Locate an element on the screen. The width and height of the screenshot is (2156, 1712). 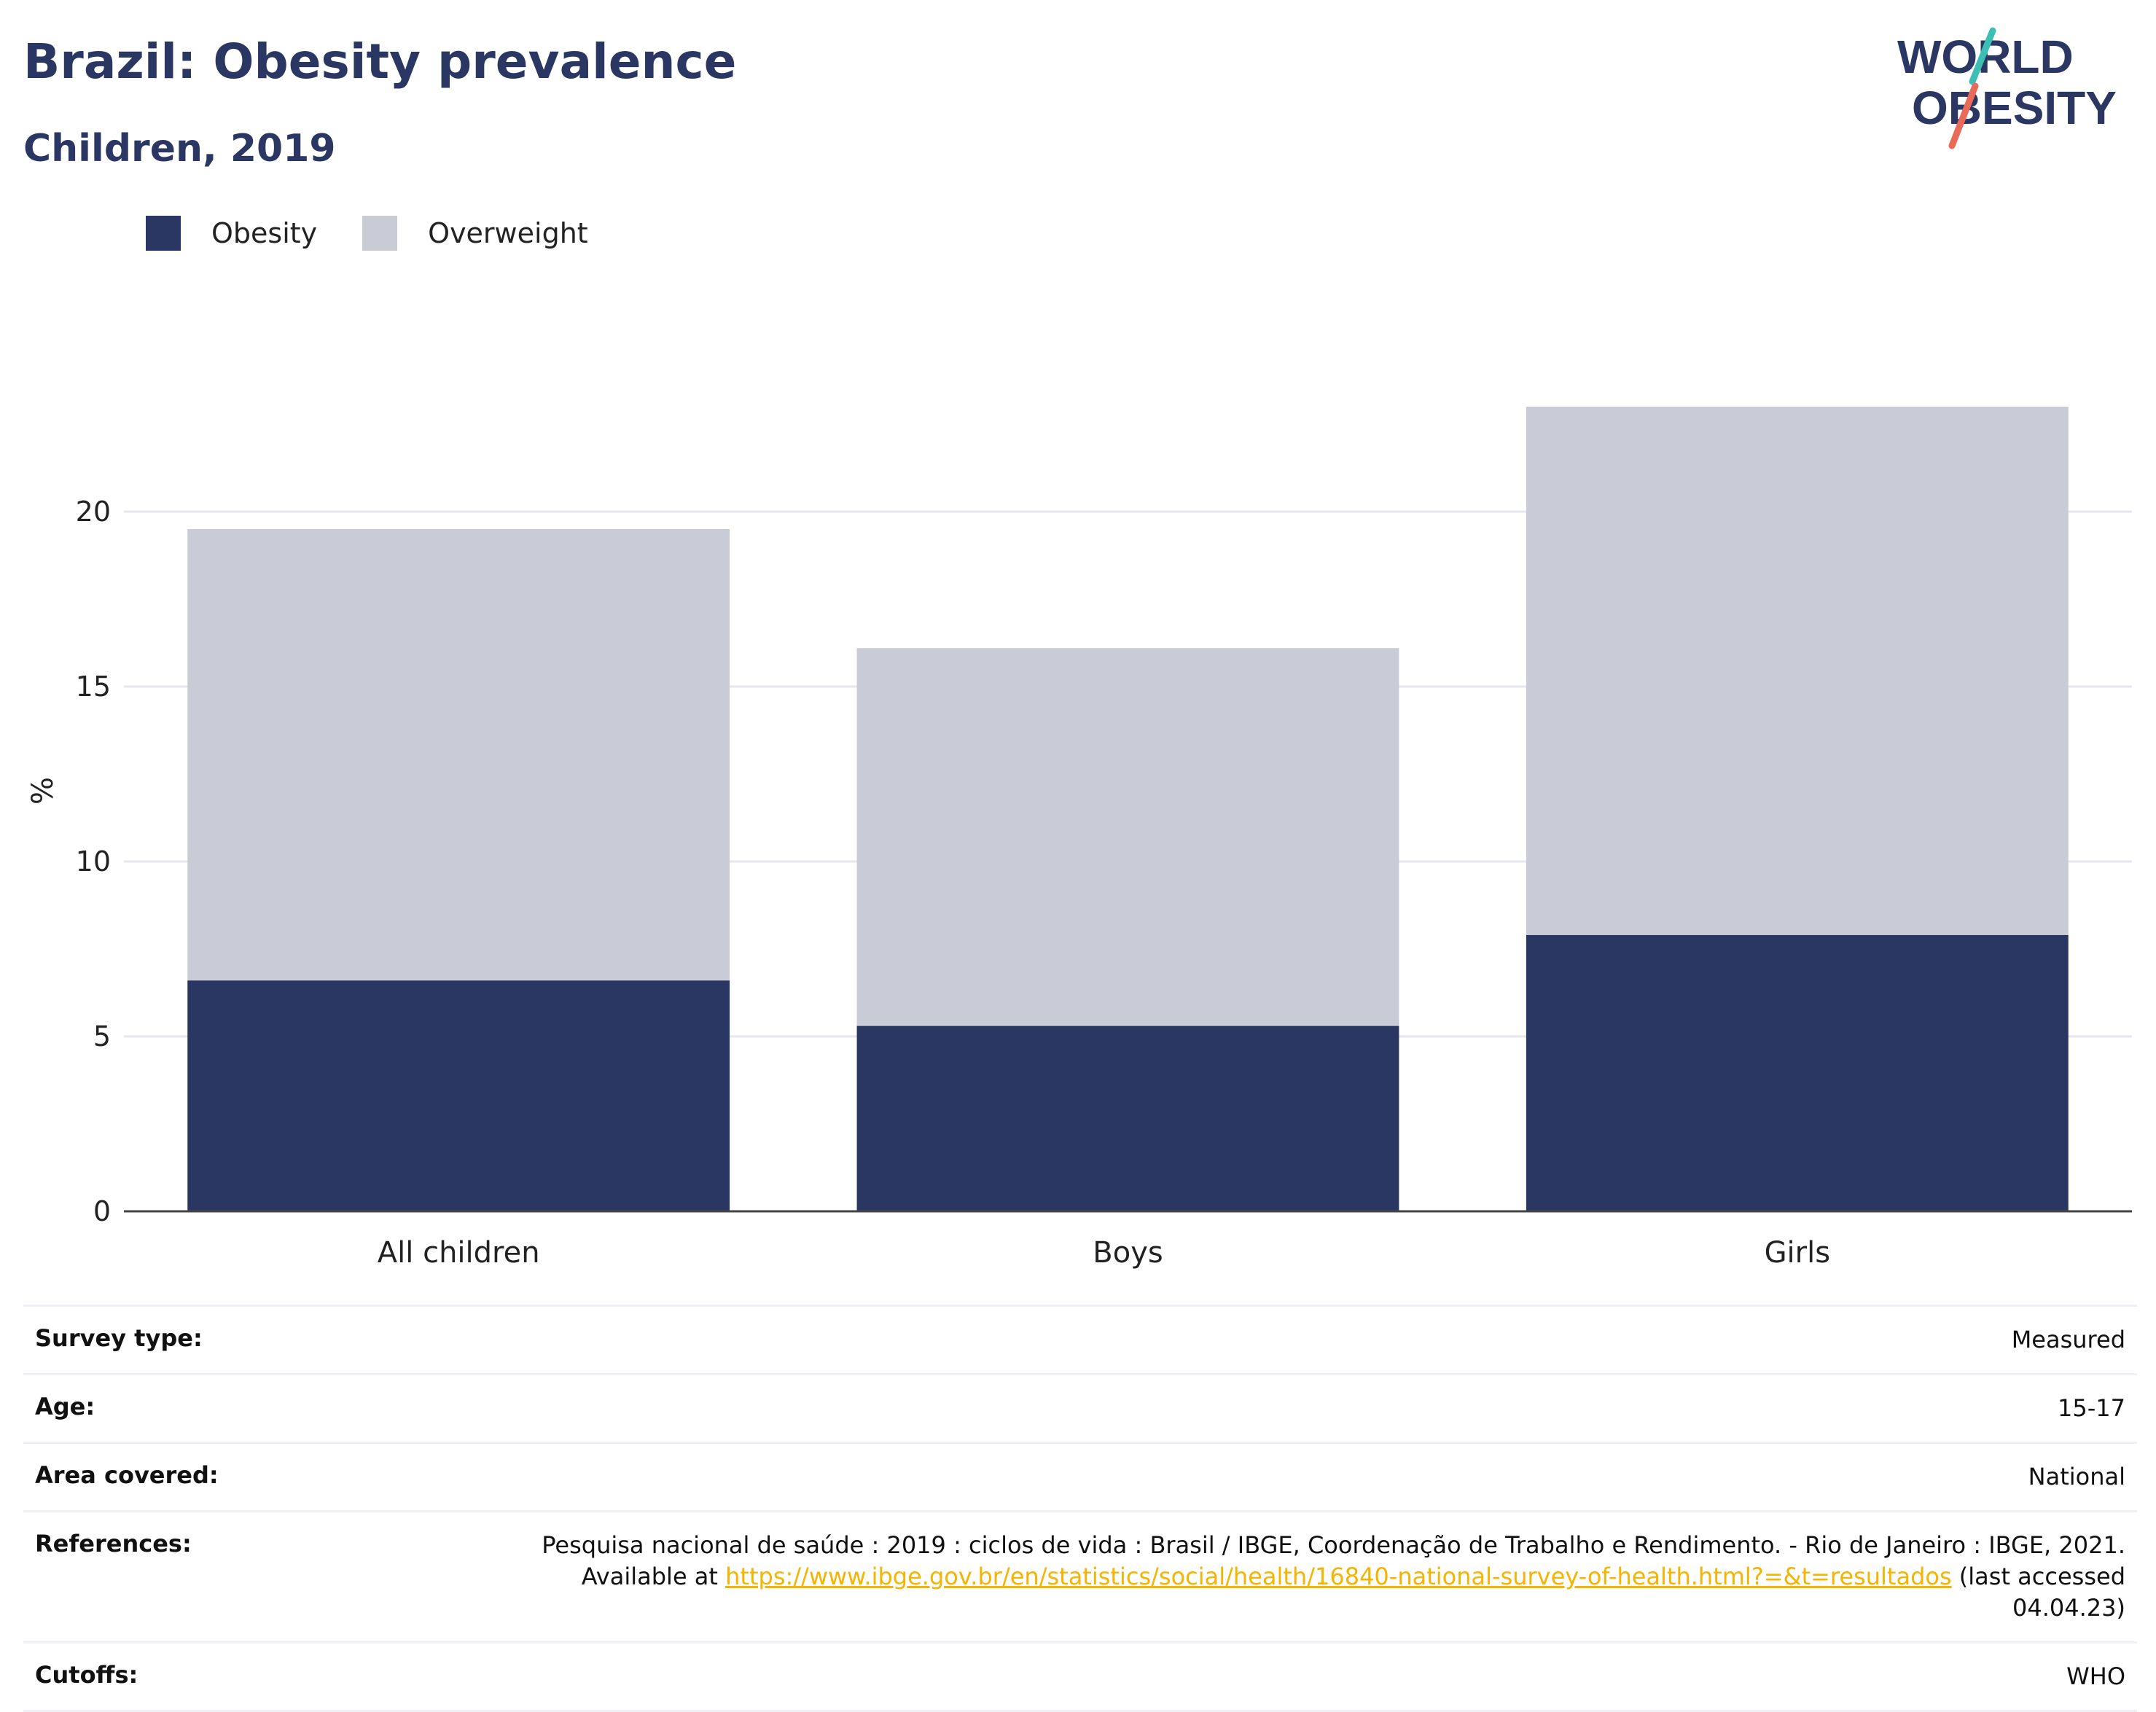
world-obesity-logo: WORLD OBESITY is located at coordinates (2007, 88).